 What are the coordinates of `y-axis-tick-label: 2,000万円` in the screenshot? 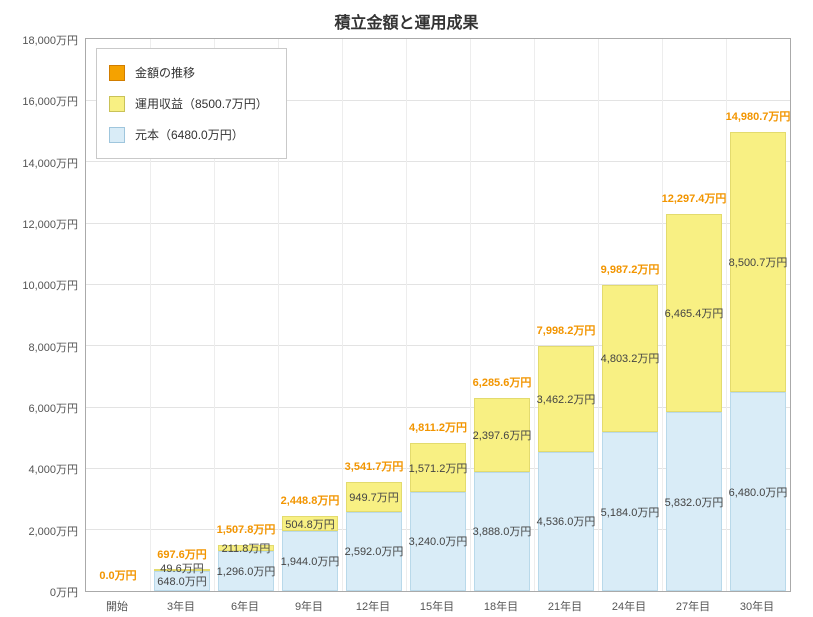 It's located at (53, 531).